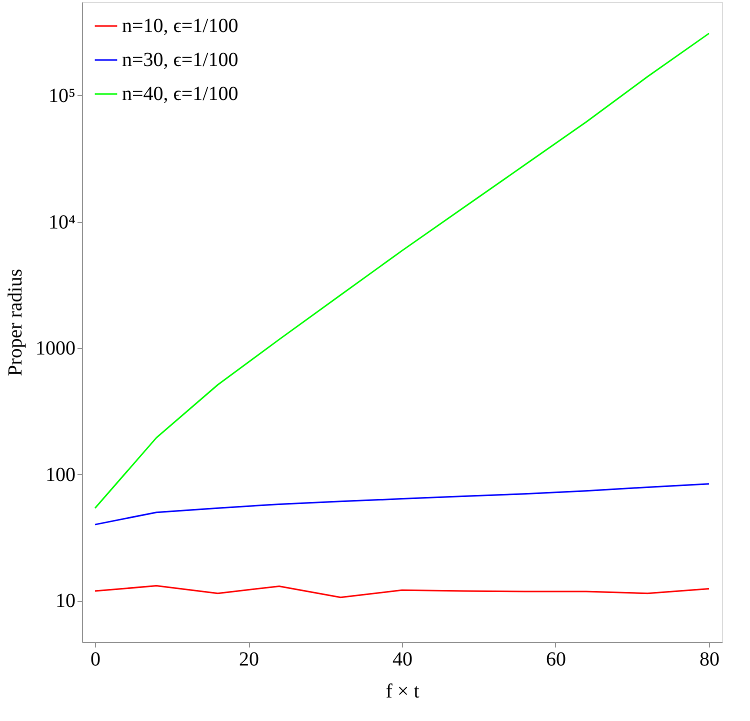  What do you see at coordinates (15, 322) in the screenshot?
I see `y-axis-title: Proper radius` at bounding box center [15, 322].